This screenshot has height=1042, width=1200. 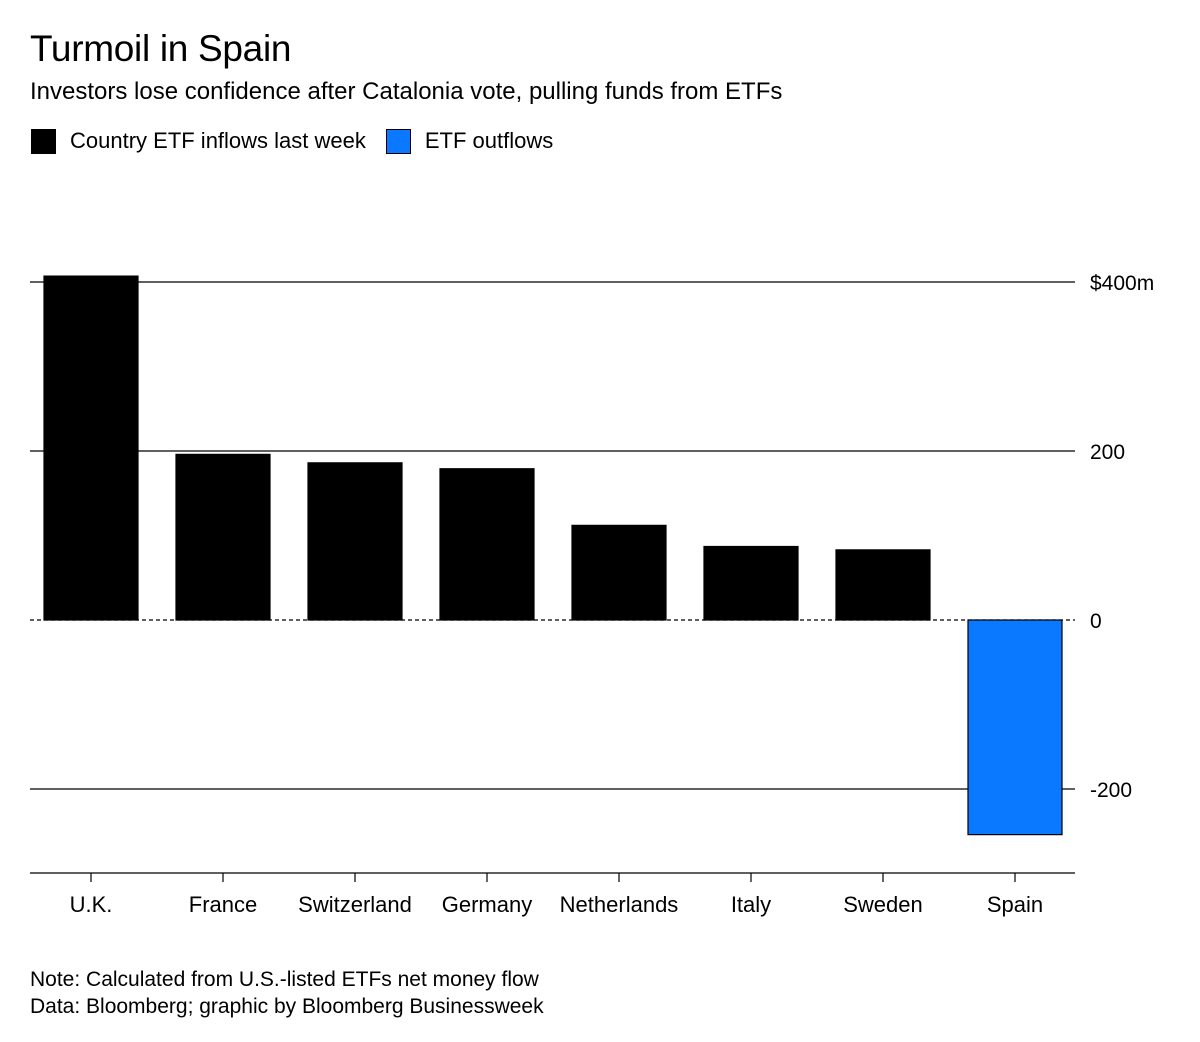 What do you see at coordinates (489, 140) in the screenshot?
I see `legend-label-outflows: ETF outflows` at bounding box center [489, 140].